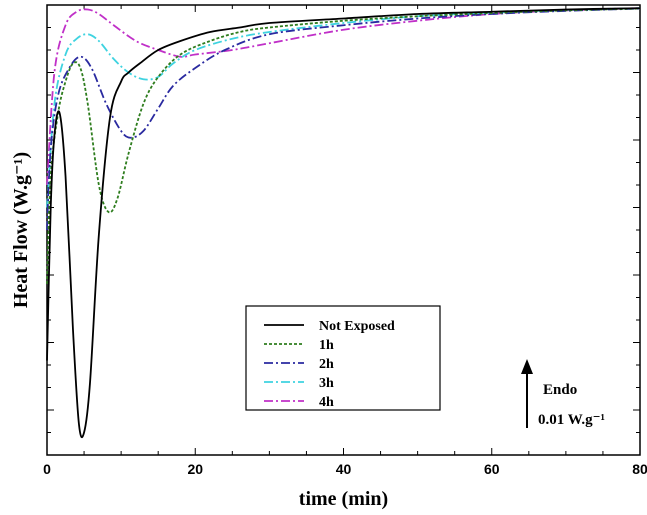 This screenshot has width=647, height=515. Describe the element at coordinates (560, 390) in the screenshot. I see `endo-label: Endo` at that location.